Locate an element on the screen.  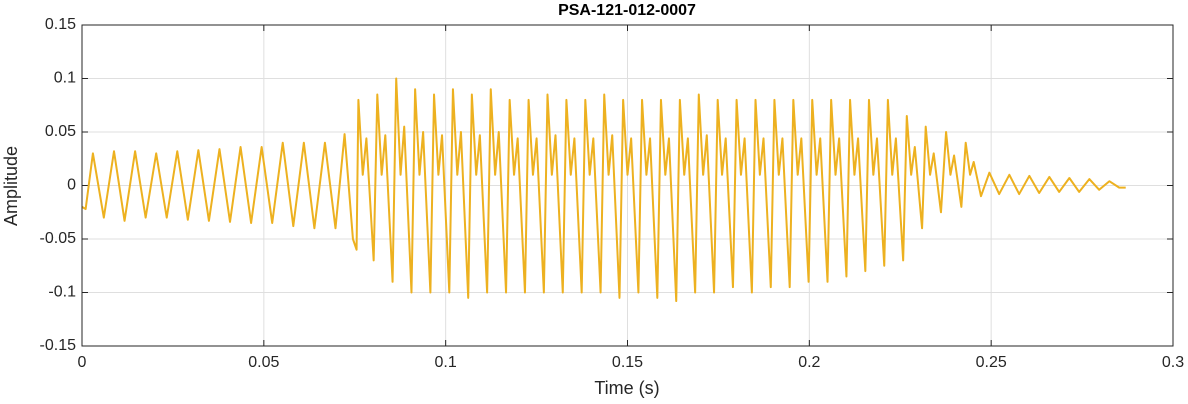
x-tick-label: 0.2 is located at coordinates (809, 362).